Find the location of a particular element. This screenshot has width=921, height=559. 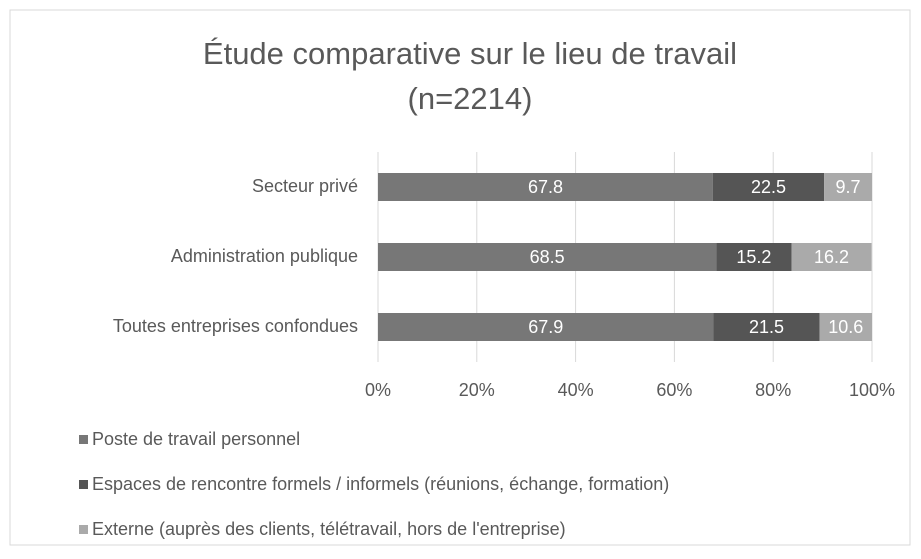

x-tick-label: 80% is located at coordinates (773, 390).